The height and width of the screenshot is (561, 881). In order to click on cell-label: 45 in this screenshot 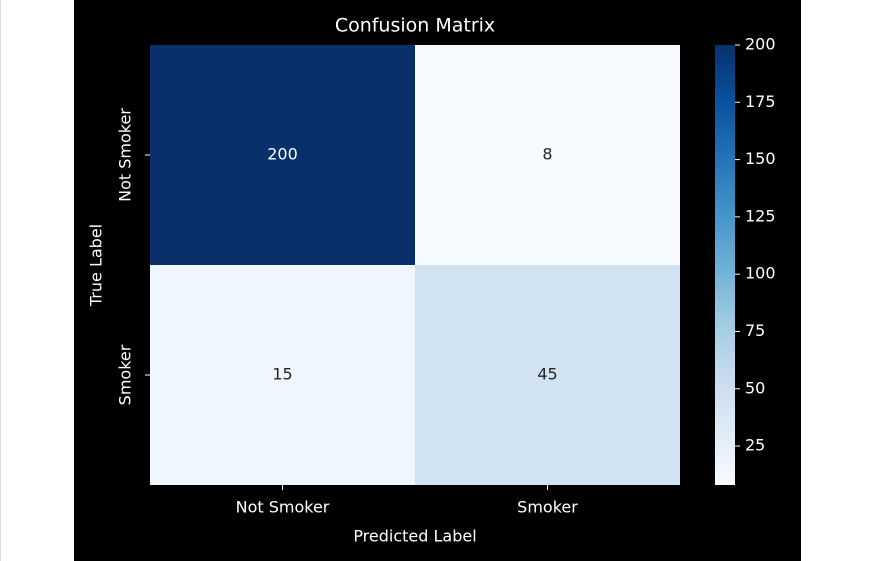, I will do `click(547, 374)`.